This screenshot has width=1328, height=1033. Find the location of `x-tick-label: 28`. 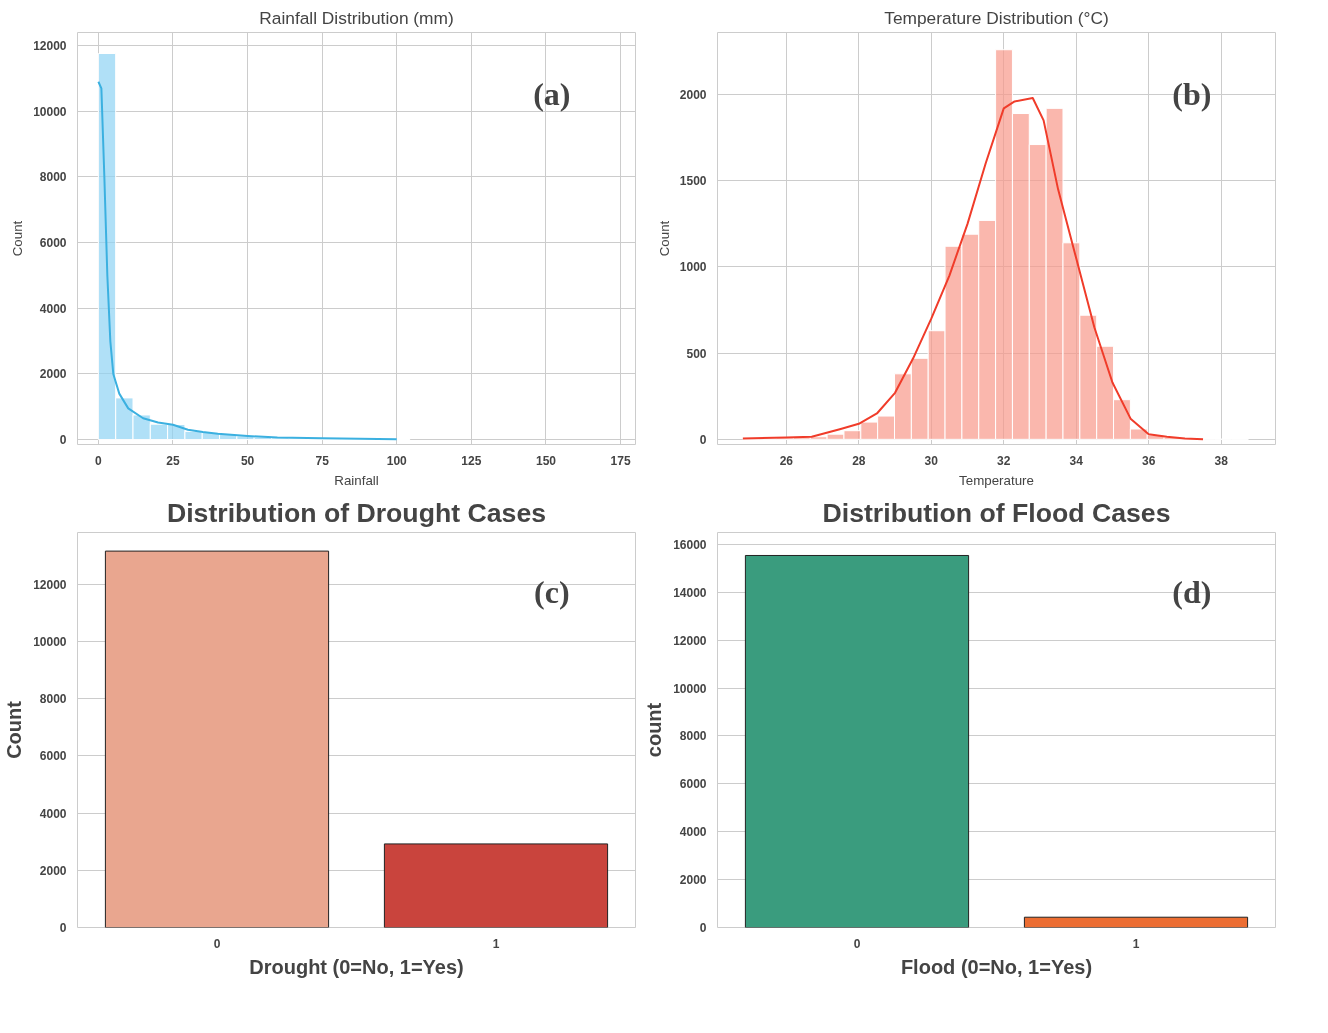

x-tick-label: 28 is located at coordinates (859, 460).